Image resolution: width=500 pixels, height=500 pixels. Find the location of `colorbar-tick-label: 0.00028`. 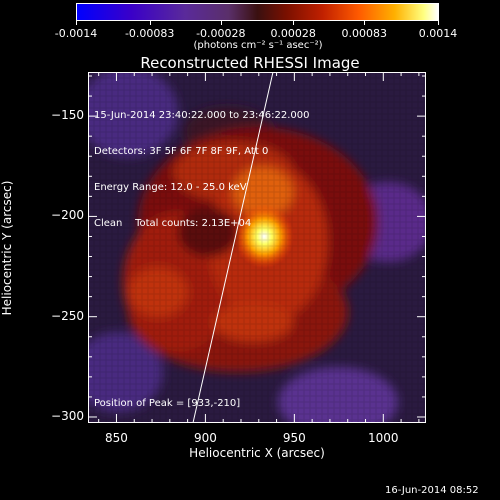

colorbar-tick-label: 0.00028 is located at coordinates (293, 33).